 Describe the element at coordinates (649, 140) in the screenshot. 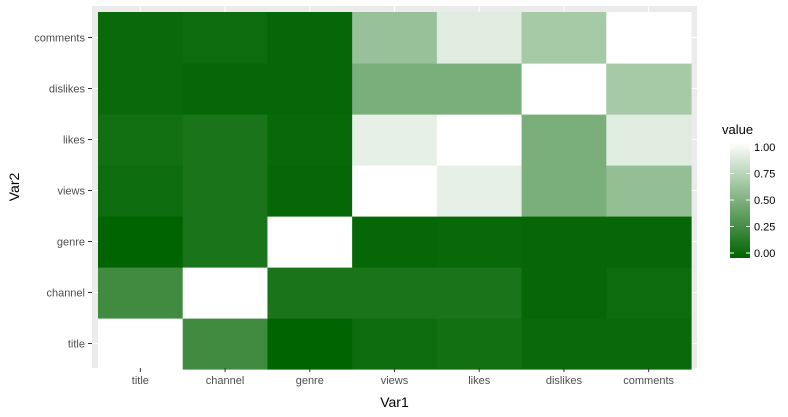

I see `heatmap-tile-comments-likes` at that location.